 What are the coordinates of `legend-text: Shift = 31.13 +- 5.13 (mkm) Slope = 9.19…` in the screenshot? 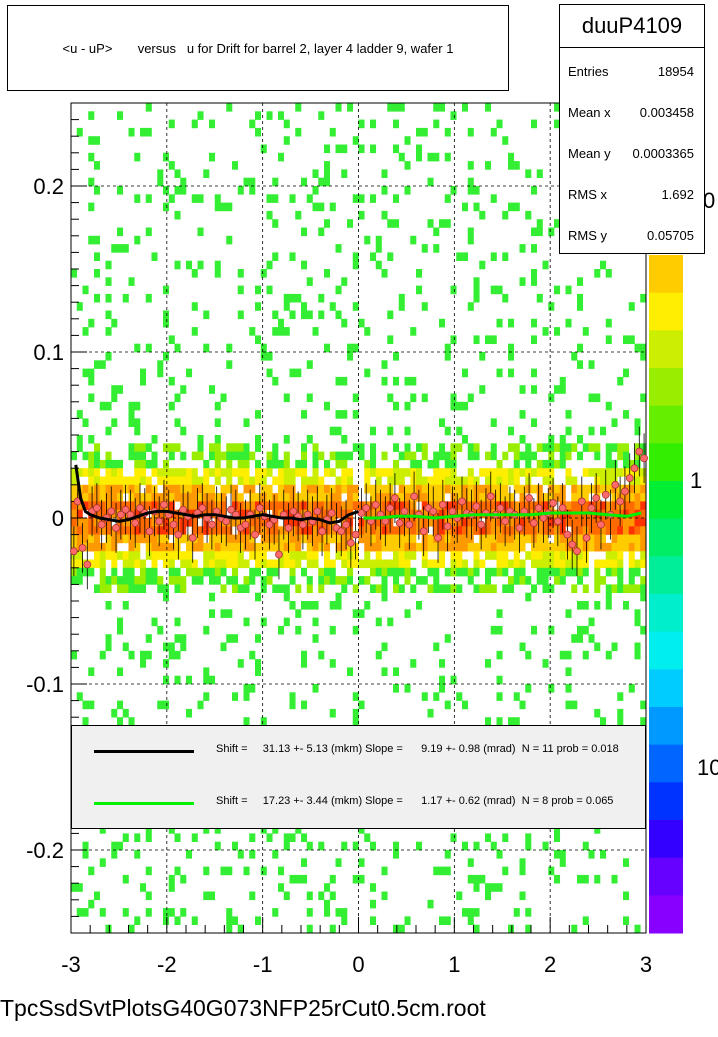 It's located at (417, 749).